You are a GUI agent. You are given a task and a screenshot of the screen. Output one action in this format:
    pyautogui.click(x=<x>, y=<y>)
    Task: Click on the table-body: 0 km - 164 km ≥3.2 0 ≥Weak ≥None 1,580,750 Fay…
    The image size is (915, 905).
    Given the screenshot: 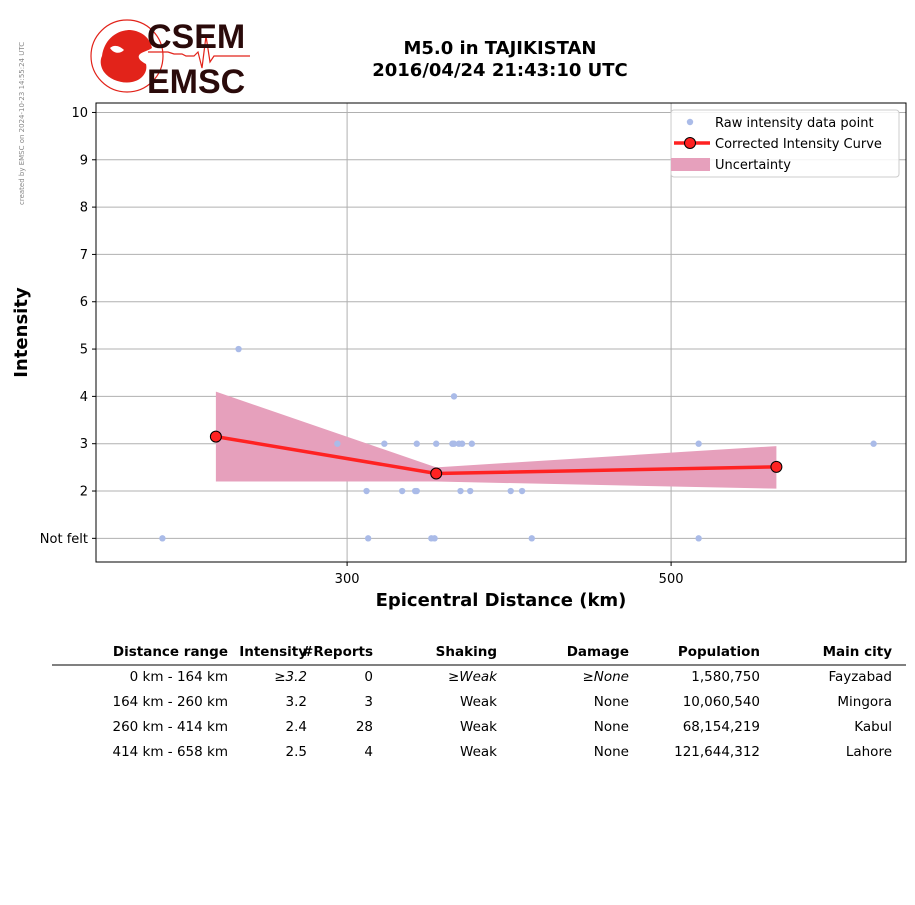 What is the action you would take?
    pyautogui.click(x=479, y=715)
    